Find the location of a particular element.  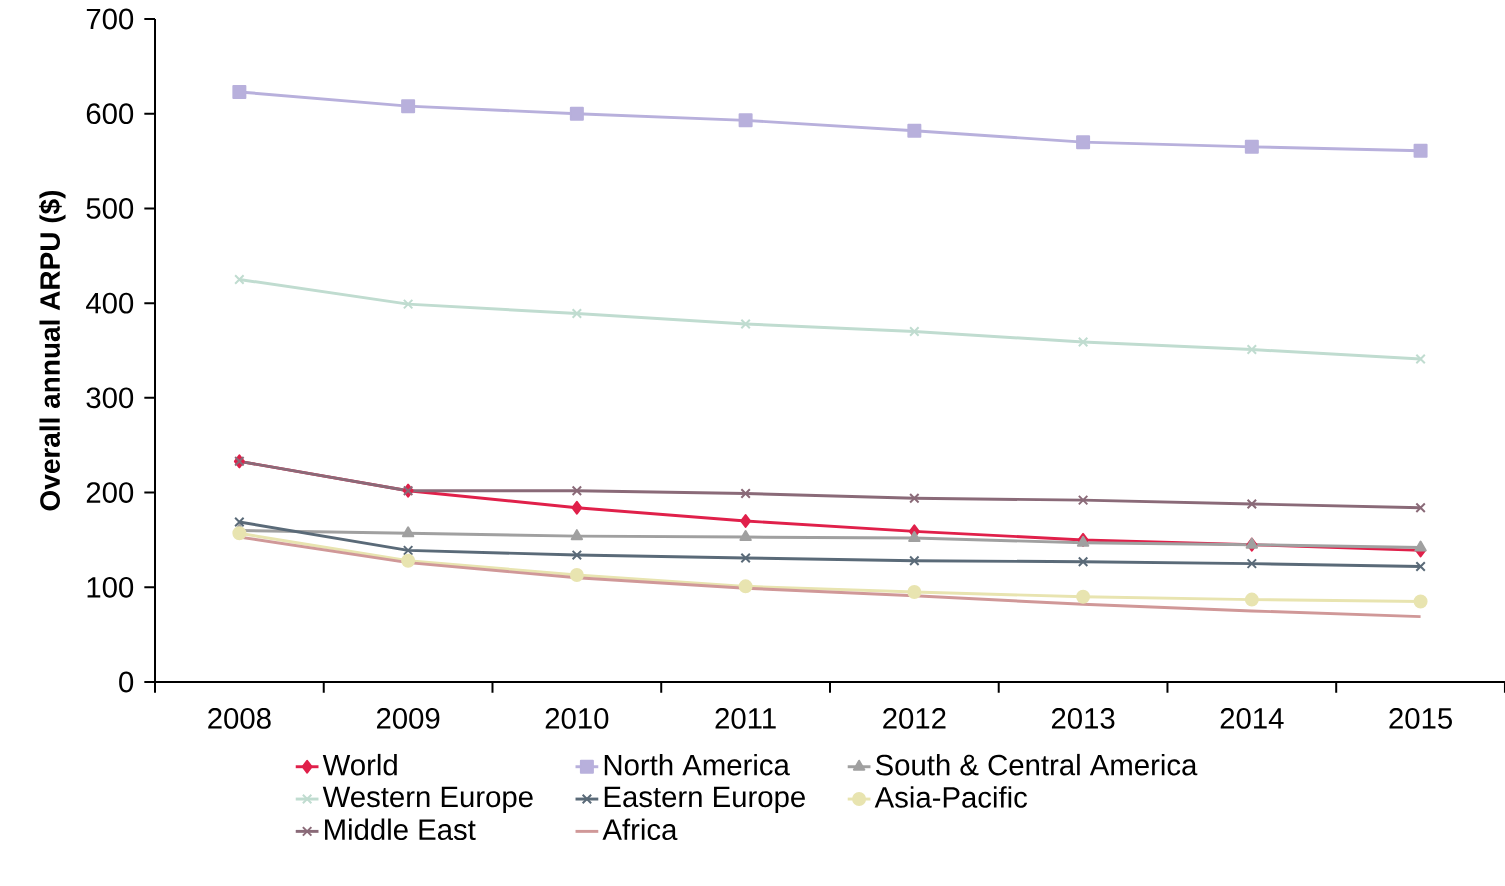

y-tick-label: 500 is located at coordinates (110, 208).